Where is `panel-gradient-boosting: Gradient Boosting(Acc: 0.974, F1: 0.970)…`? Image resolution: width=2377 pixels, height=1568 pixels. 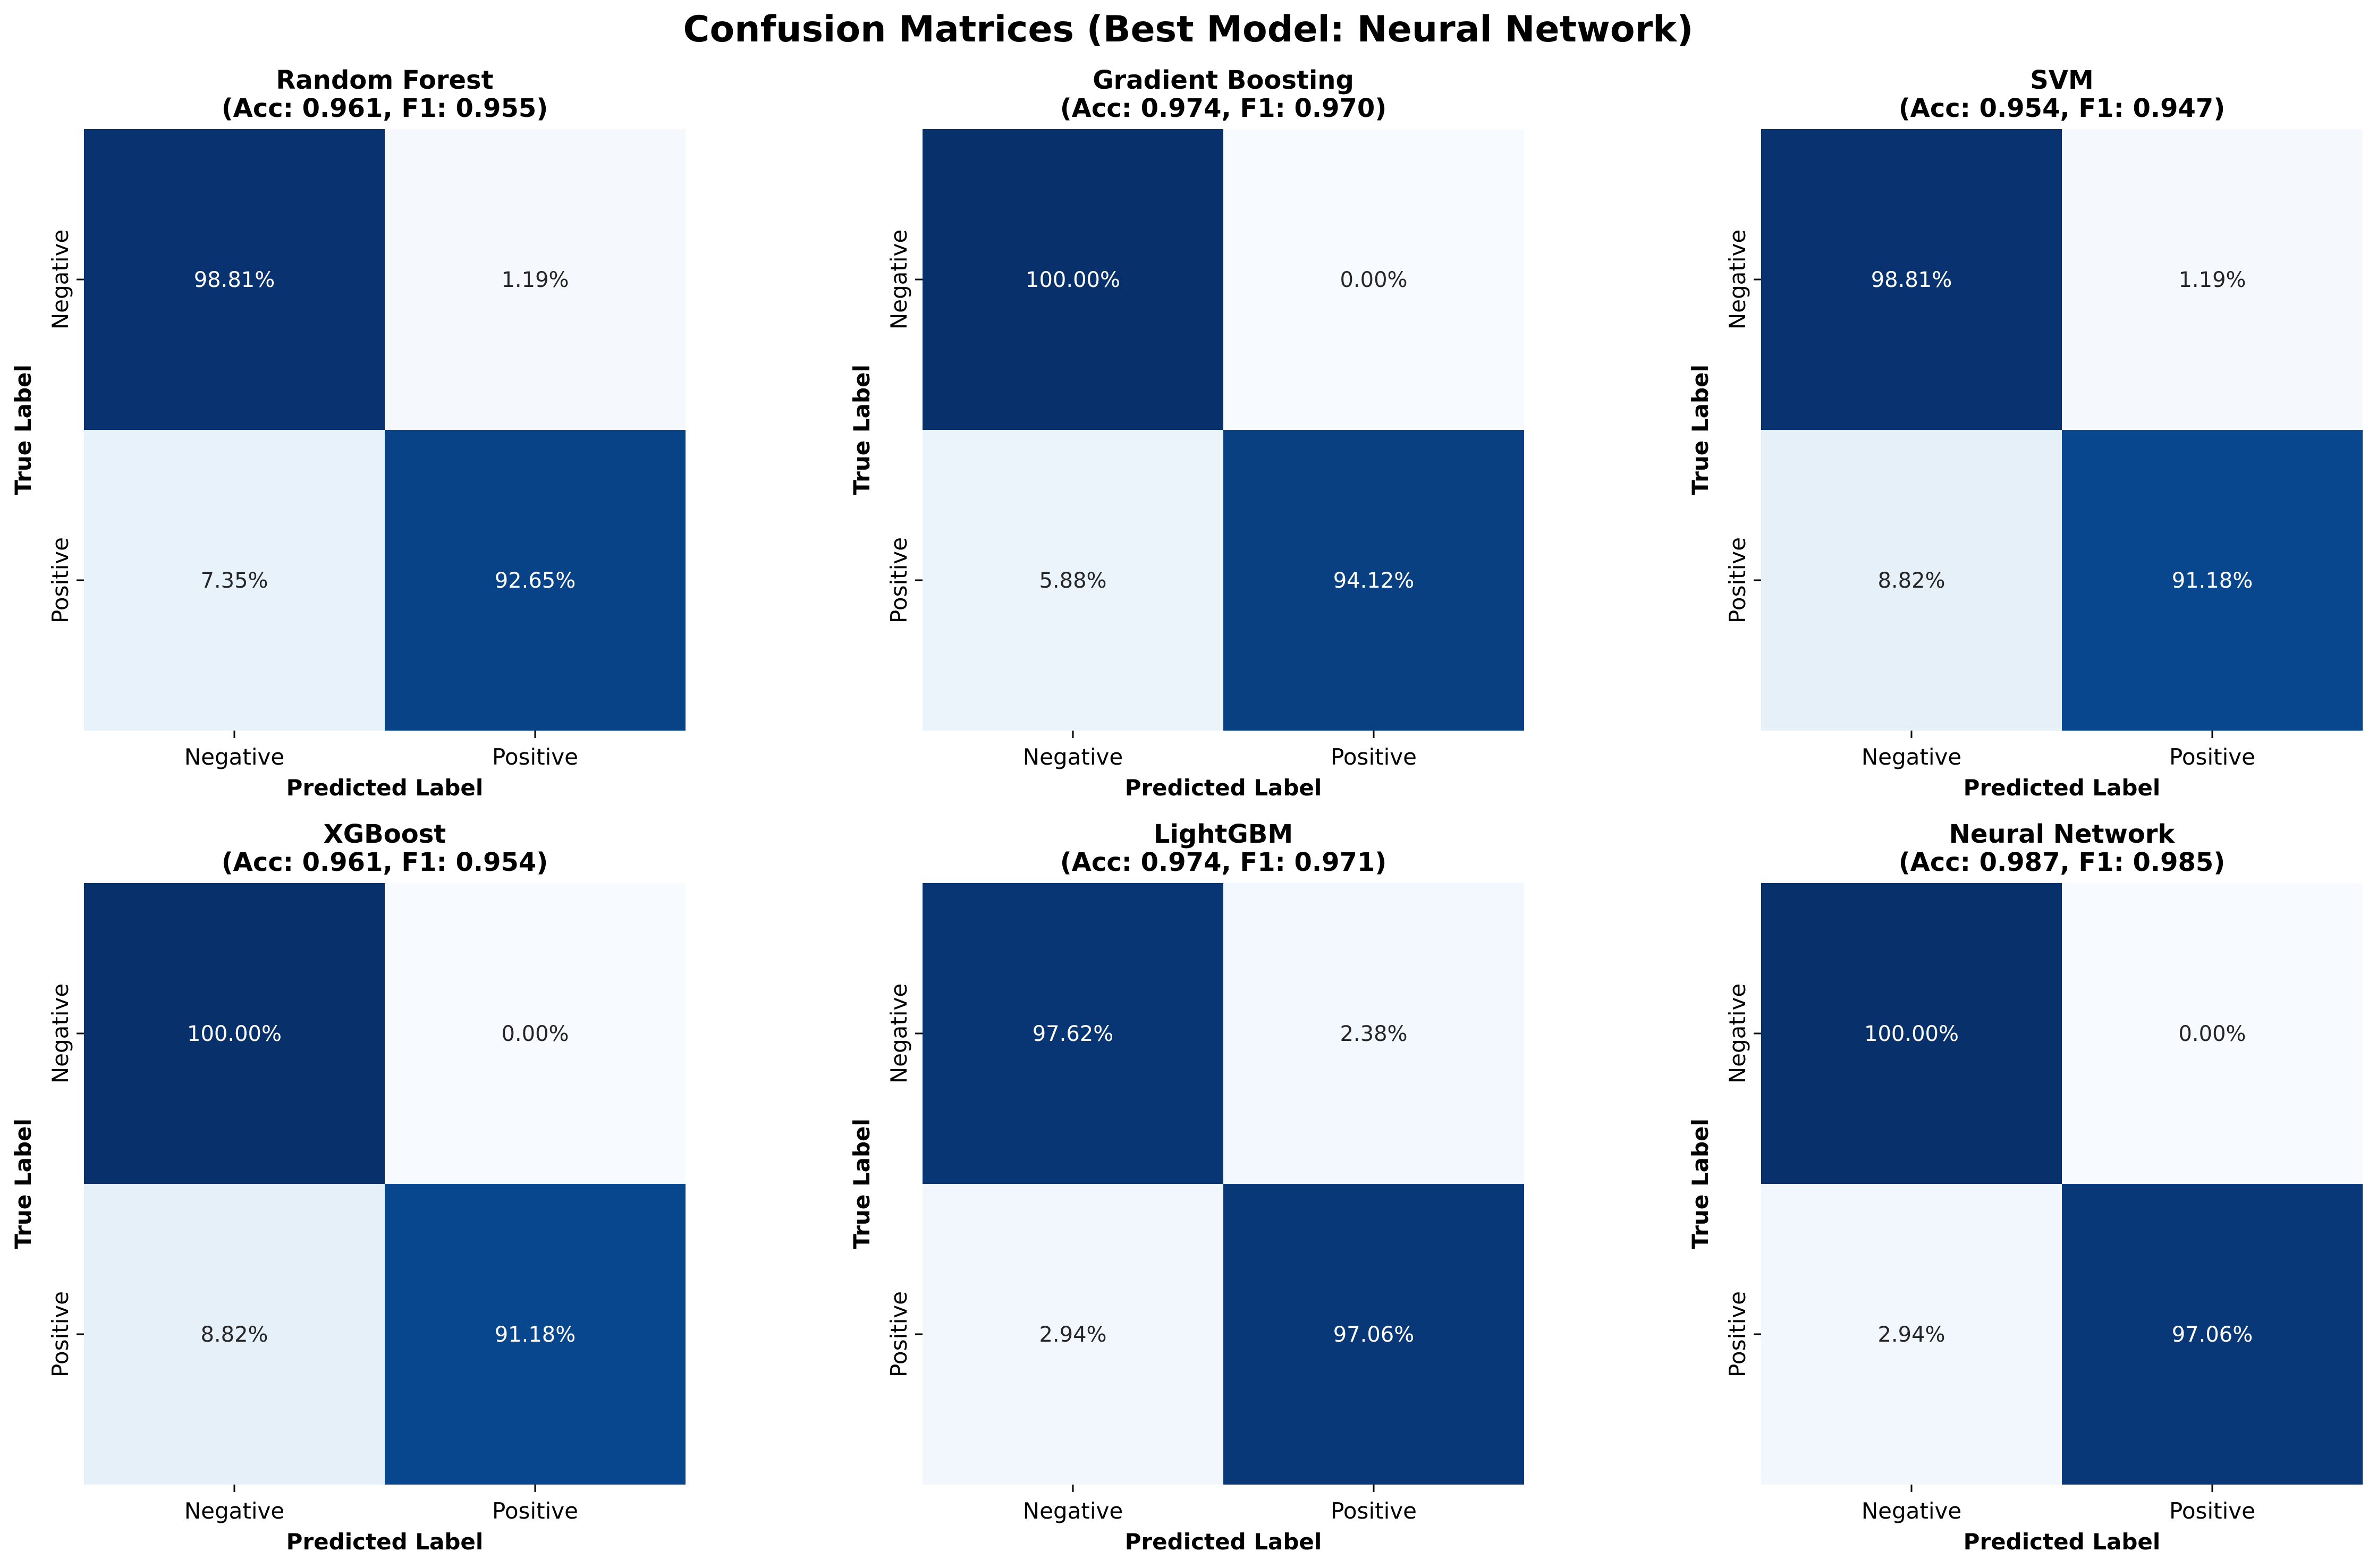
panel-gradient-boosting: Gradient Boosting(Acc: 0.974, F1: 0.970)… is located at coordinates (1186, 433).